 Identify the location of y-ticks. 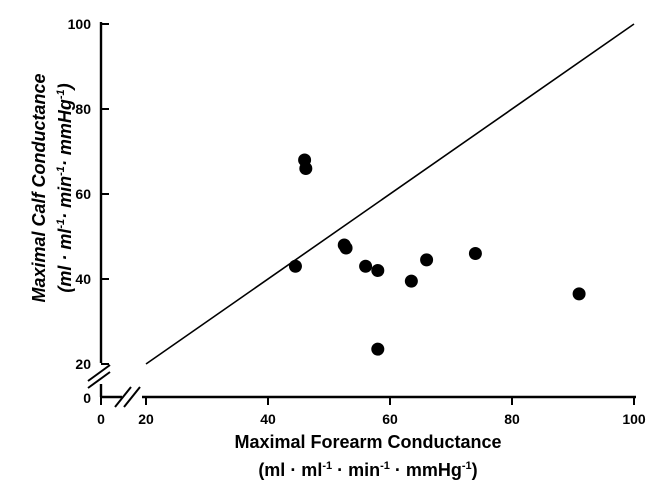
(105, 194).